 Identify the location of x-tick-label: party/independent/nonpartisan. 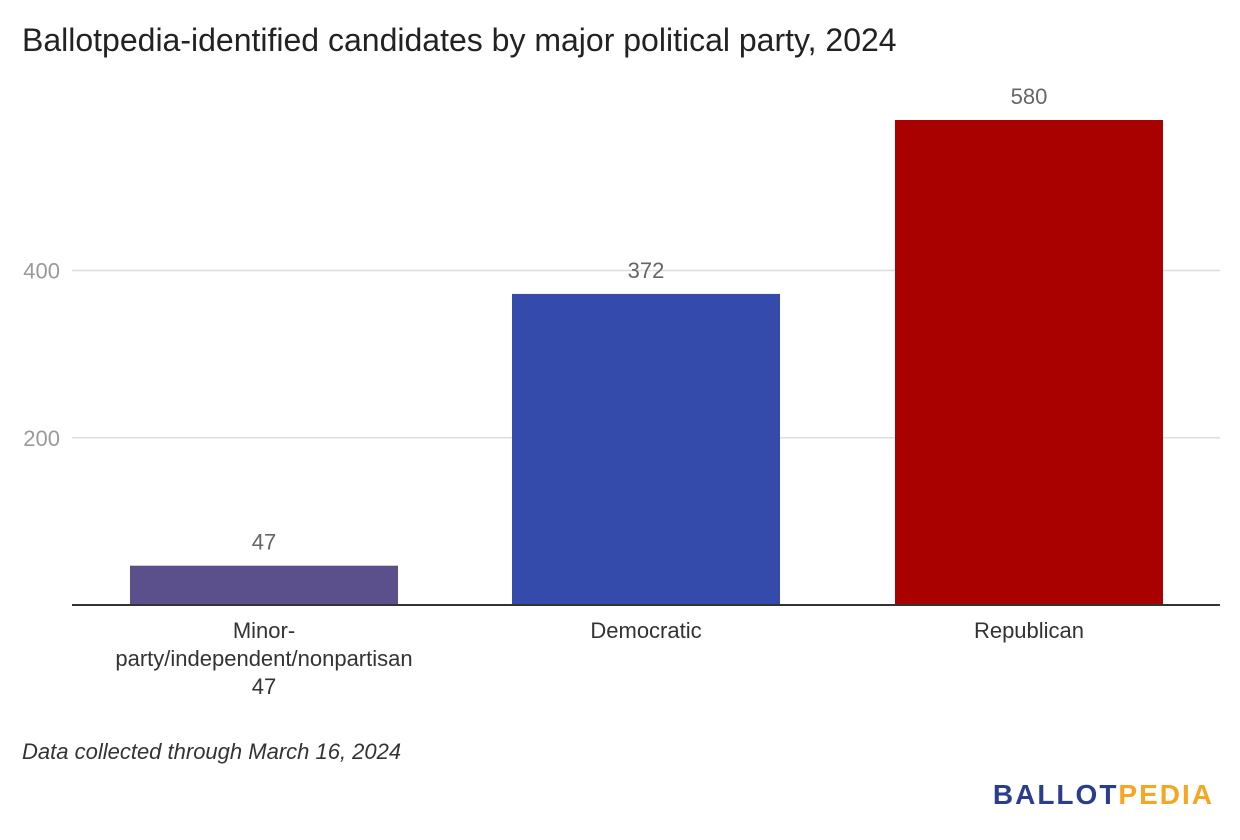
(263, 658).